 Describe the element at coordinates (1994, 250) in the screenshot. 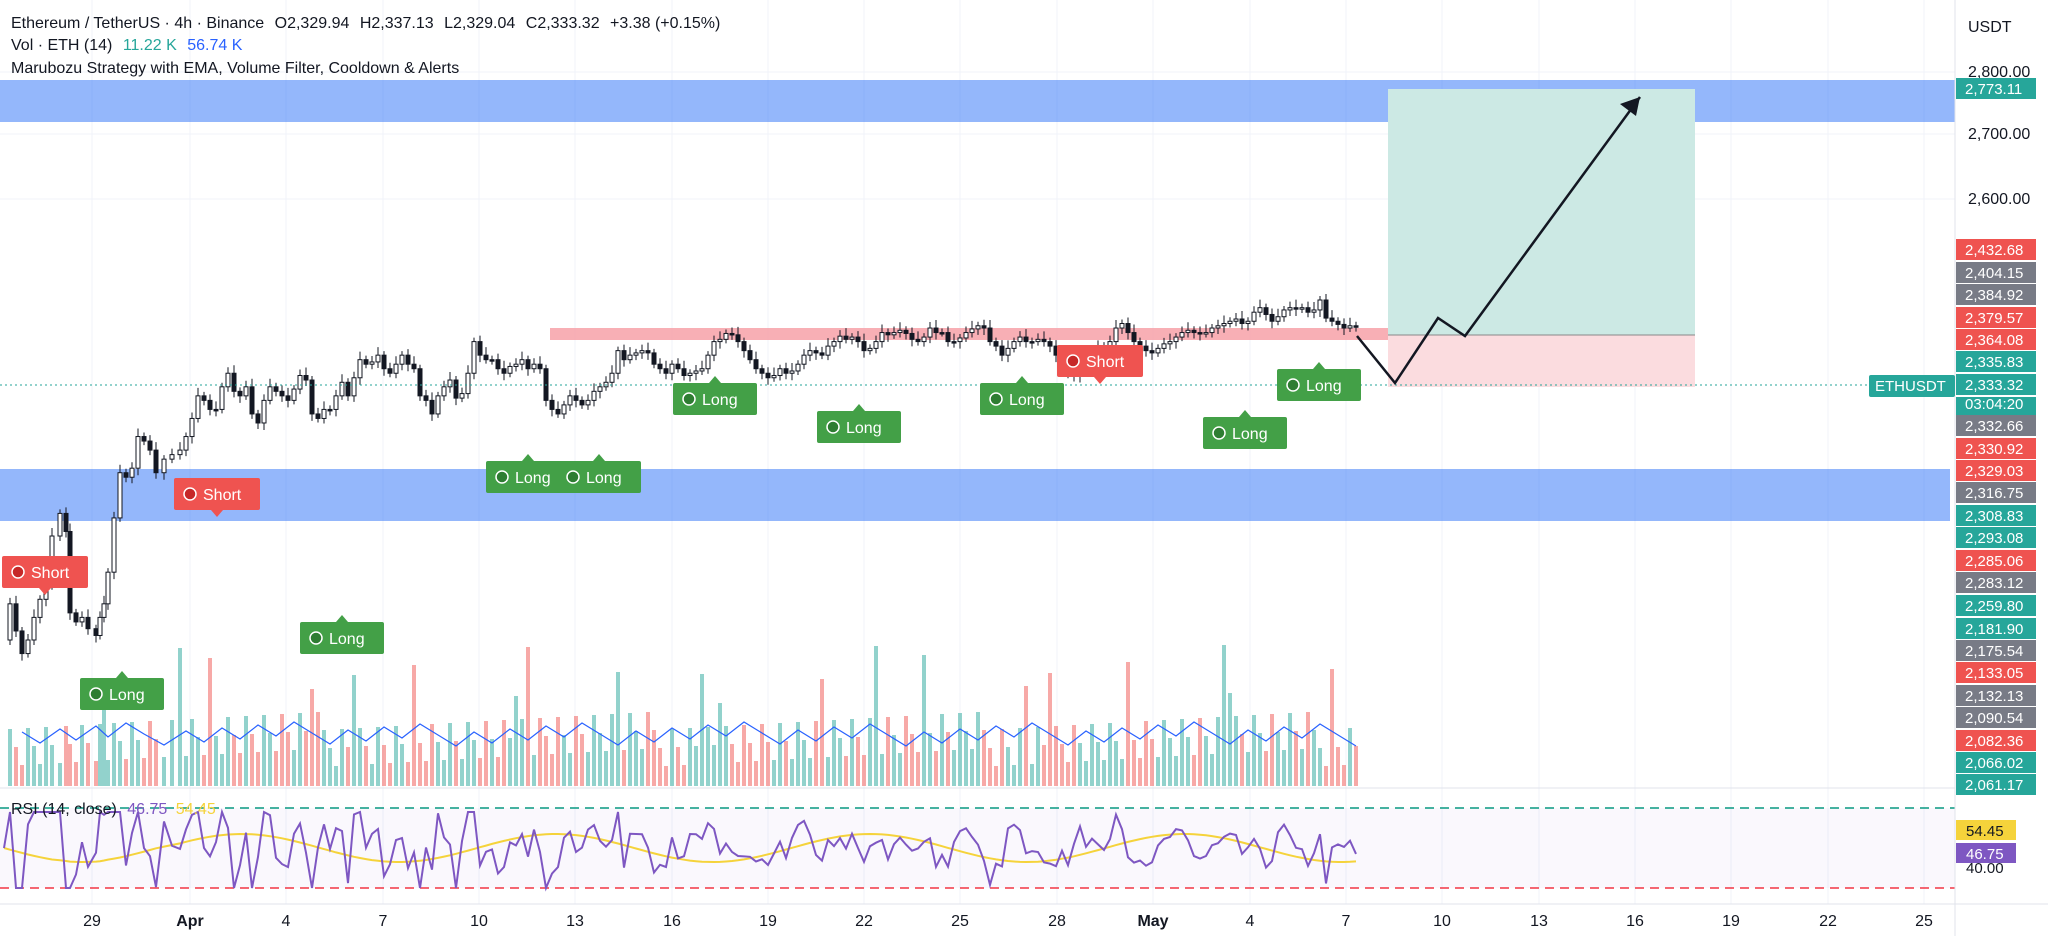

I see `price-tag: 2,432.68` at that location.